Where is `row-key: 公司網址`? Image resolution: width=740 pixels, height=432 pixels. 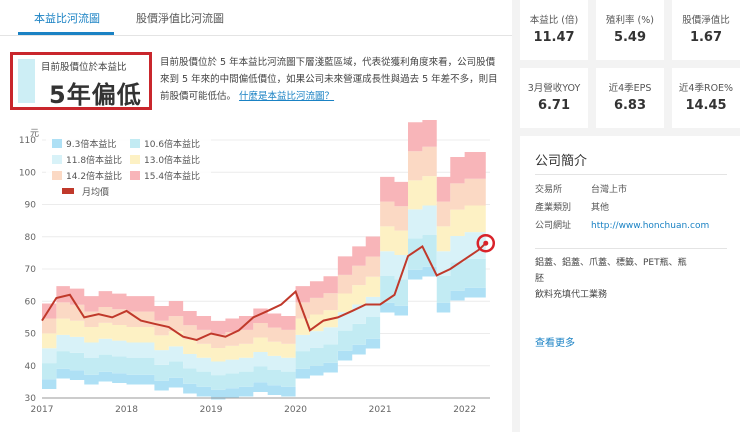 row-key: 公司網址 is located at coordinates (553, 226).